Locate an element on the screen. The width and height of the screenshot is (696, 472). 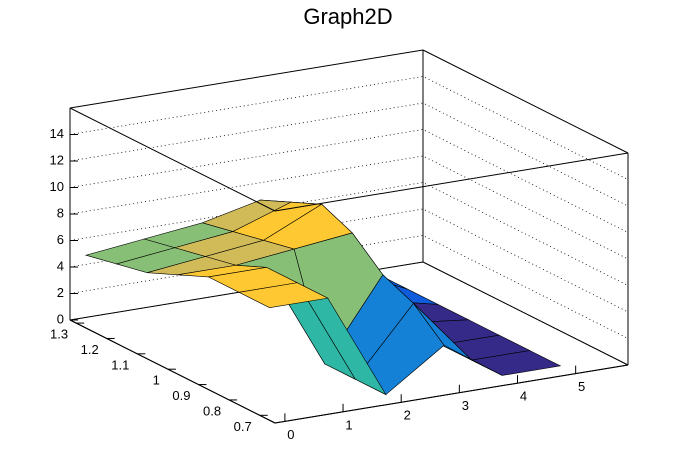
x-tick-label: 5 is located at coordinates (581, 386).